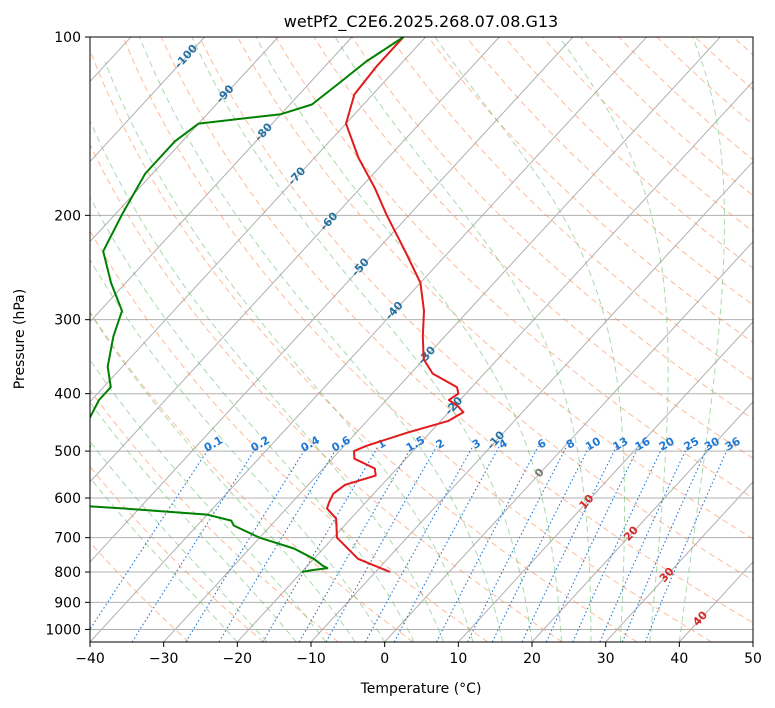 This screenshot has width=775, height=708. Describe the element at coordinates (63, 630) in the screenshot. I see `y-tick-label: 1000` at that location.